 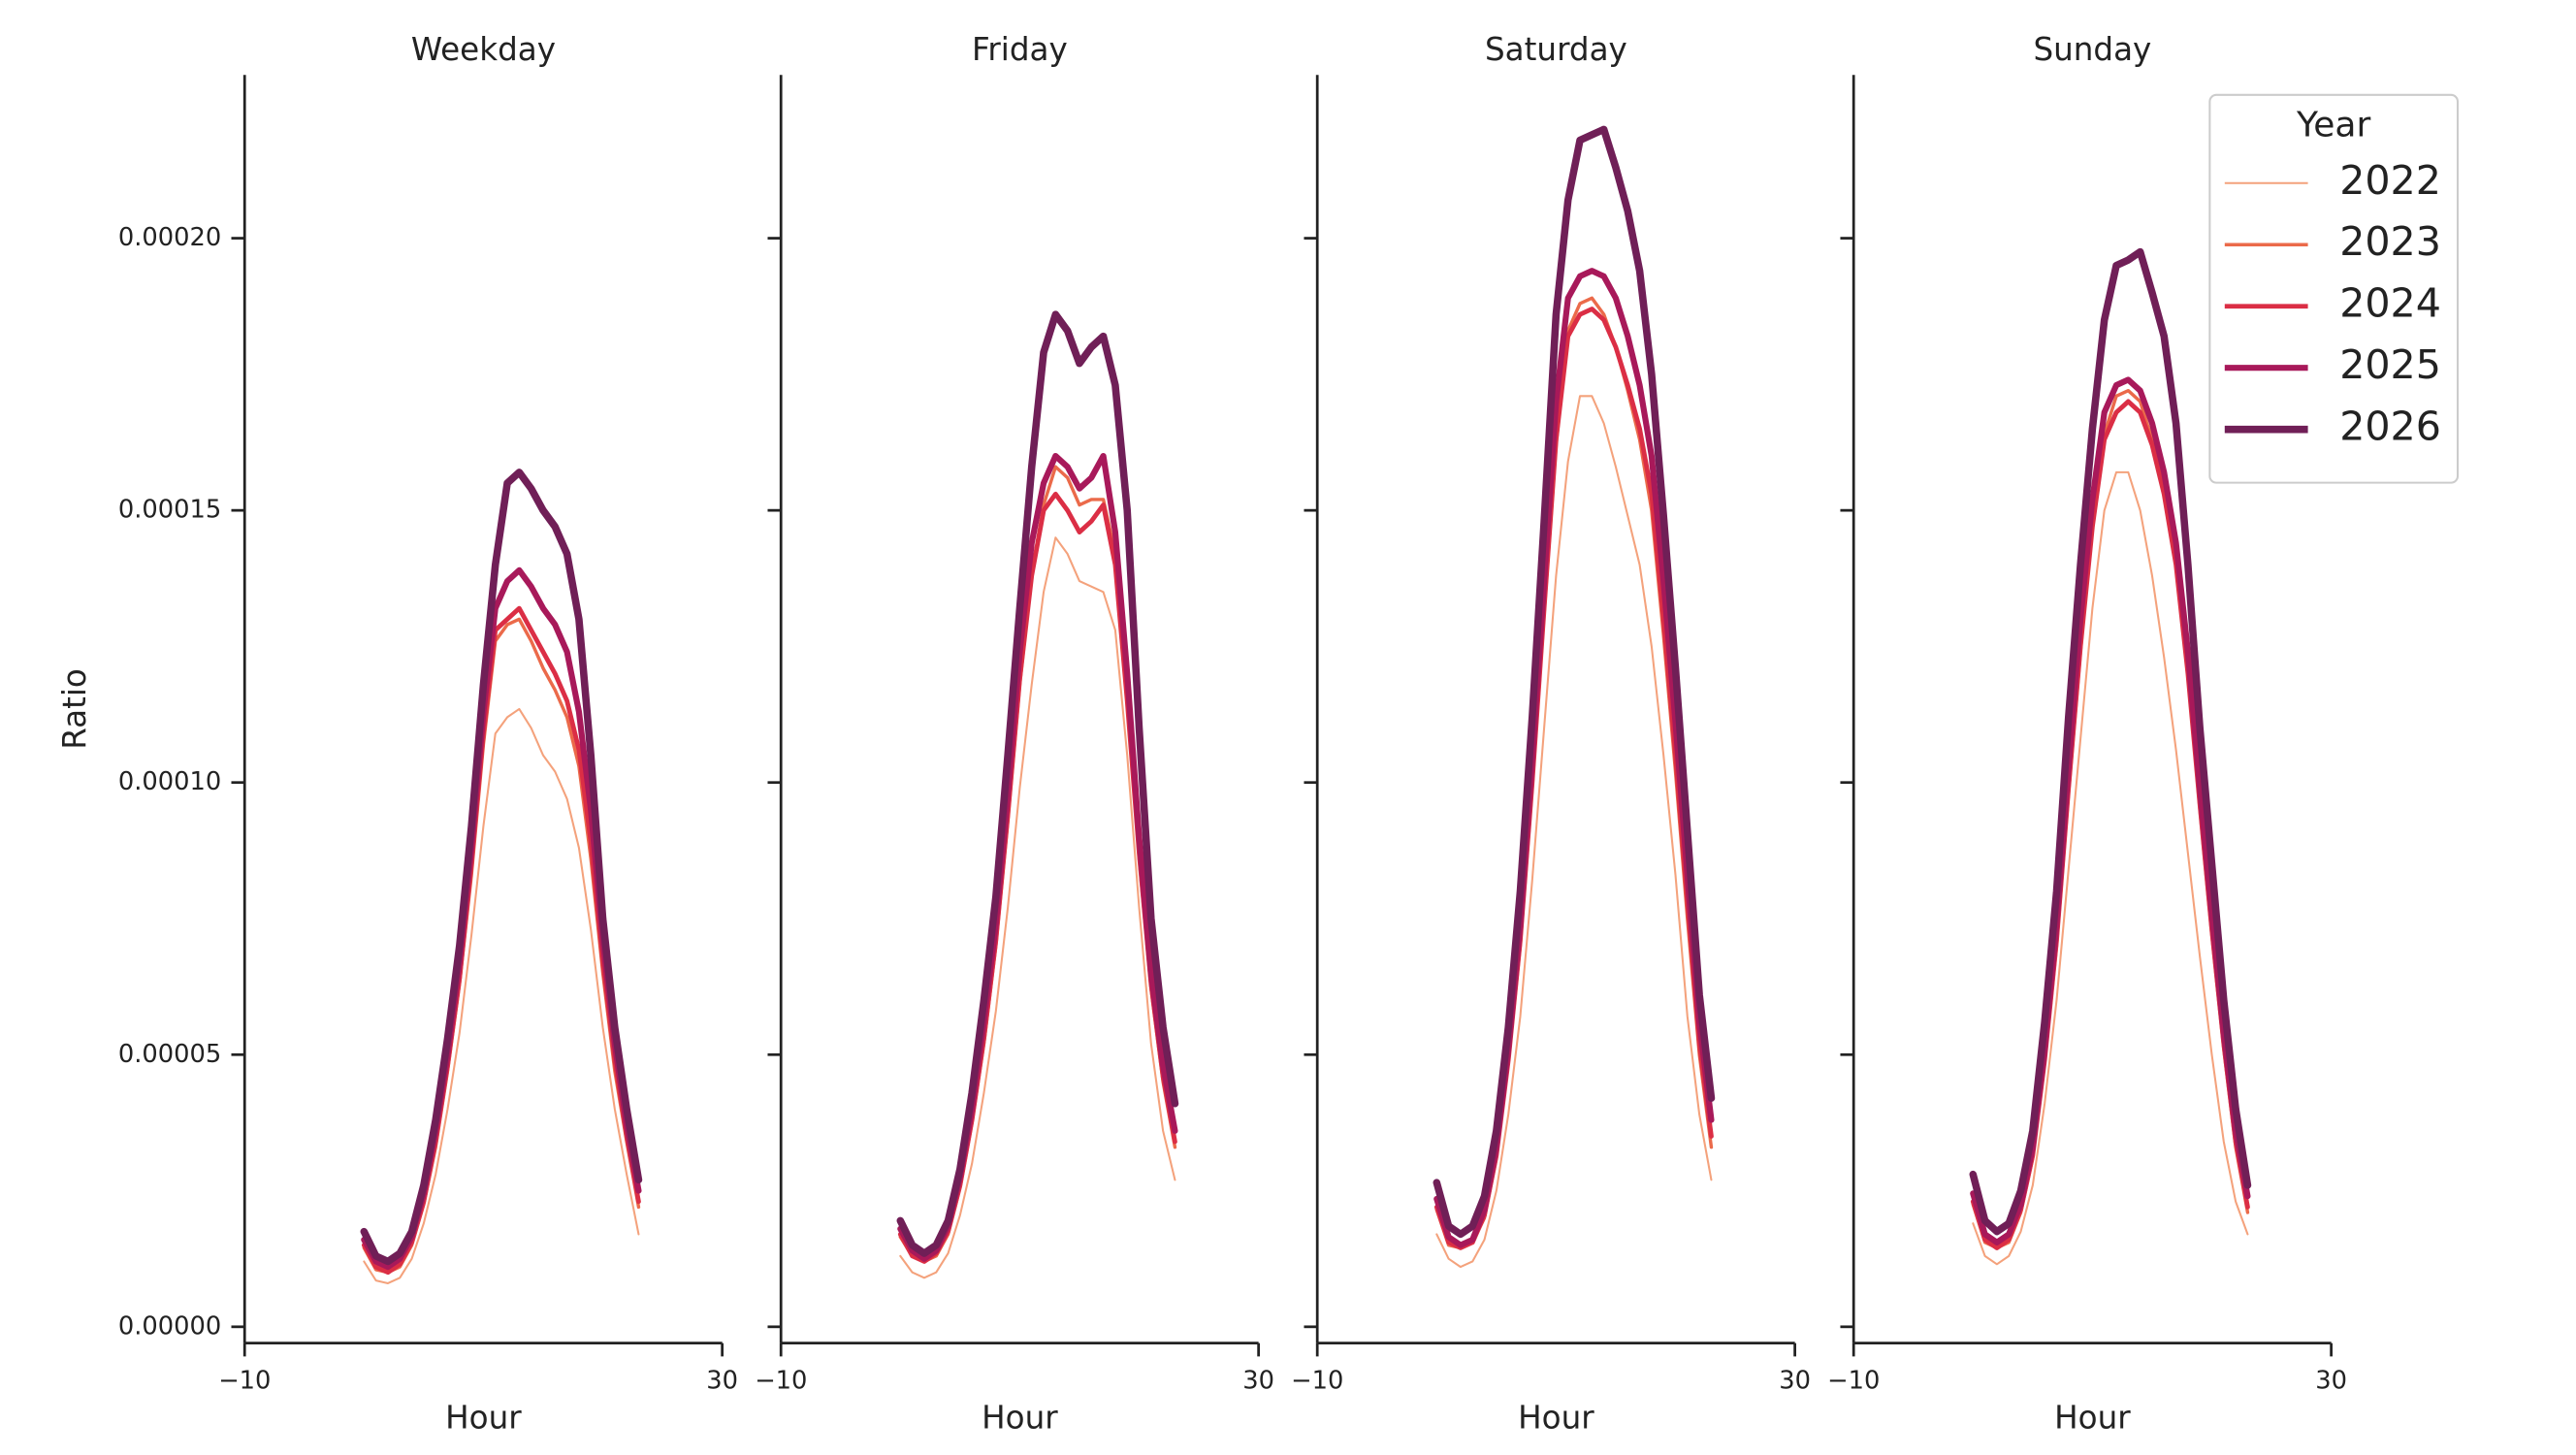 I want to click on y-tick-label: 0.00010, so click(x=169, y=781).